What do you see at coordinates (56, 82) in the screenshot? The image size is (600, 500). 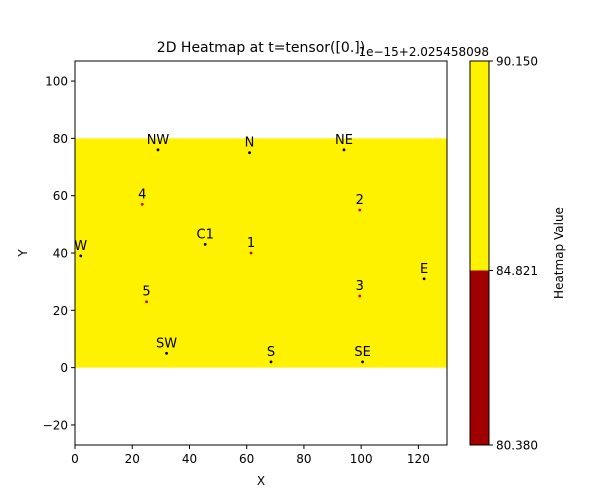 I see `y-tick-label: 100` at bounding box center [56, 82].